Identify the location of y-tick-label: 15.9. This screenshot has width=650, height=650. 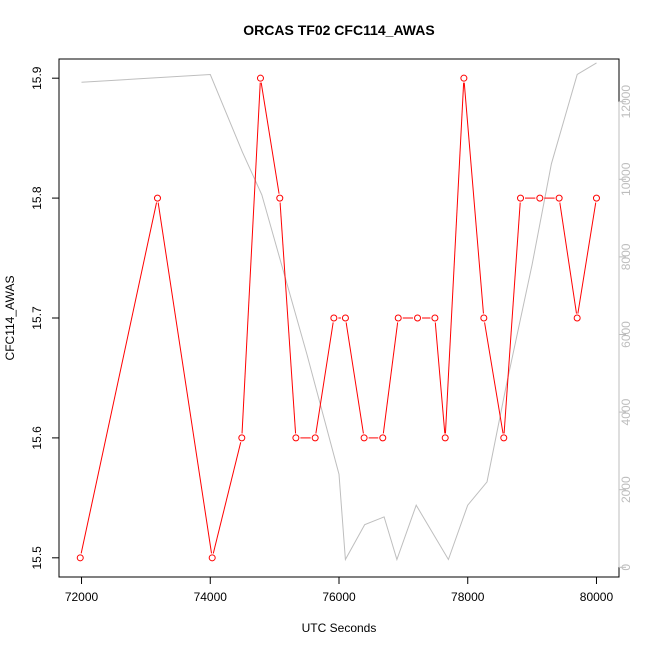
(37, 78).